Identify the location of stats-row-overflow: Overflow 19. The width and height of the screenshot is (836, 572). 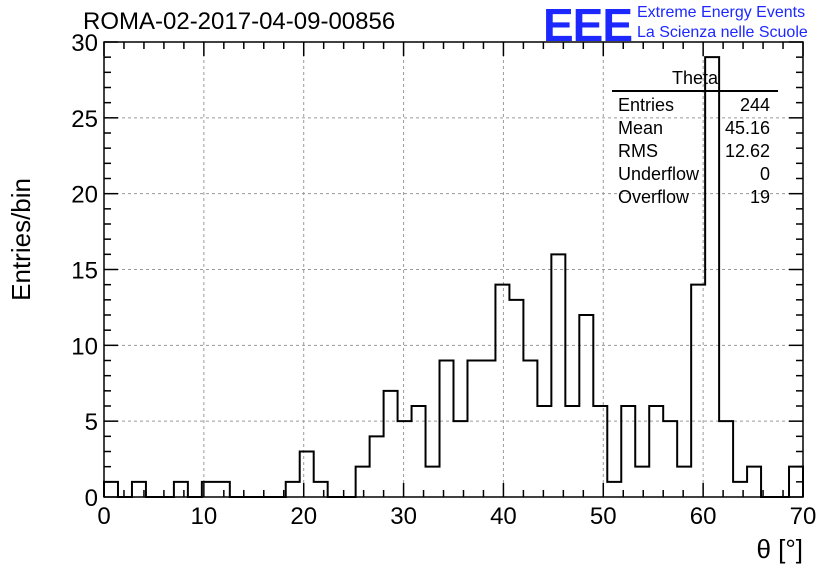
(695, 197).